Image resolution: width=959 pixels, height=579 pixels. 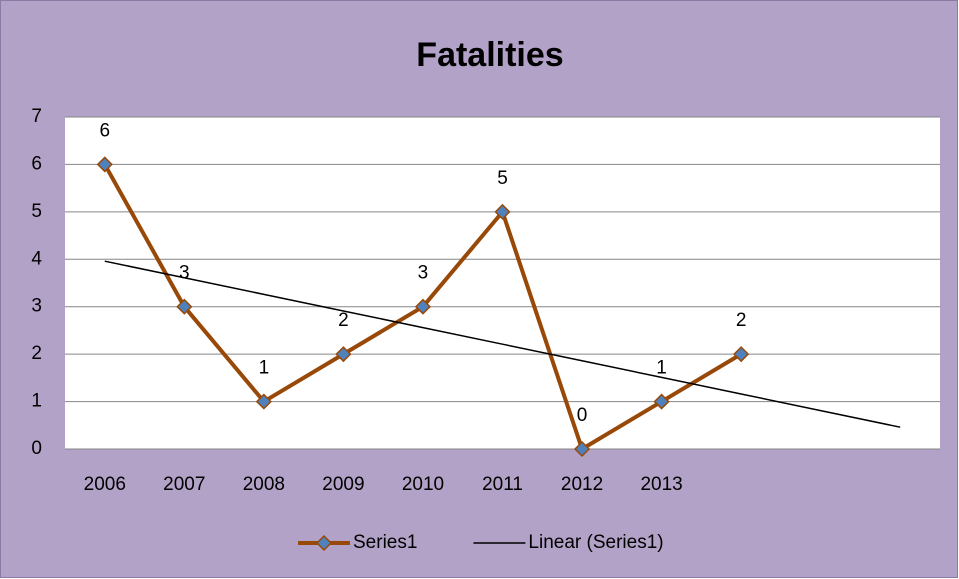 I want to click on legend-label: Linear (Series1), so click(x=595, y=542).